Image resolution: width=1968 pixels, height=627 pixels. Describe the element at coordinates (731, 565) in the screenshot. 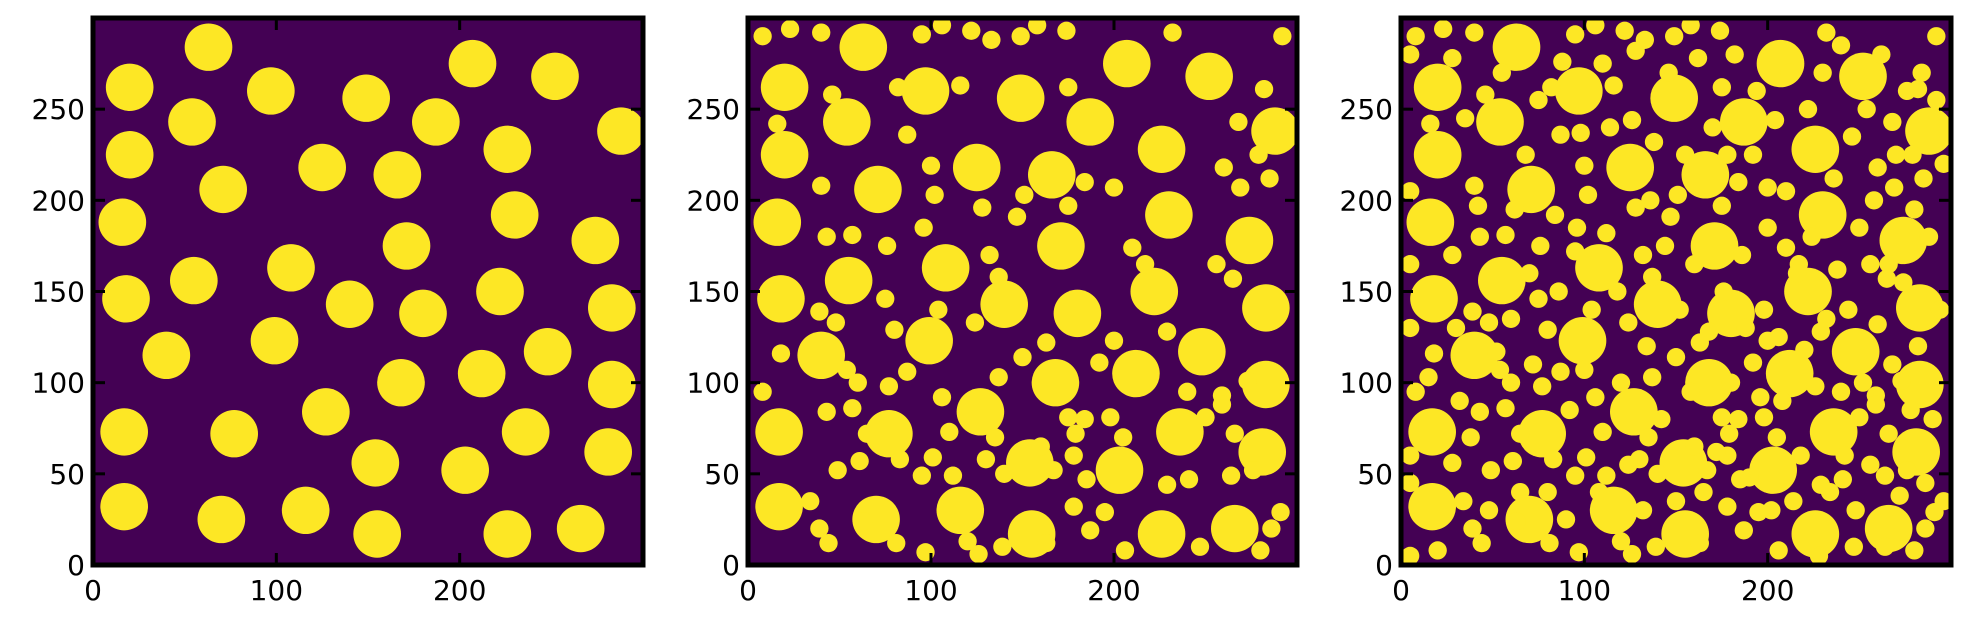

I see `y-tick-label: 0` at that location.